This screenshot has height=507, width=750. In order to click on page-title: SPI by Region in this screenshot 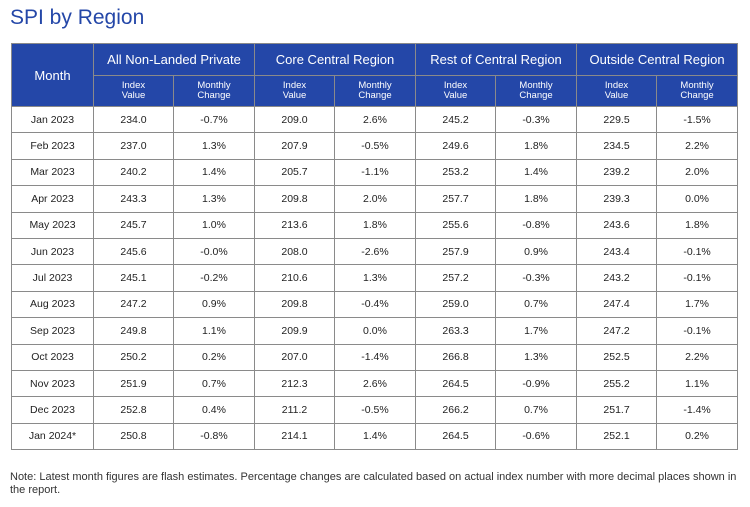, I will do `click(77, 17)`.